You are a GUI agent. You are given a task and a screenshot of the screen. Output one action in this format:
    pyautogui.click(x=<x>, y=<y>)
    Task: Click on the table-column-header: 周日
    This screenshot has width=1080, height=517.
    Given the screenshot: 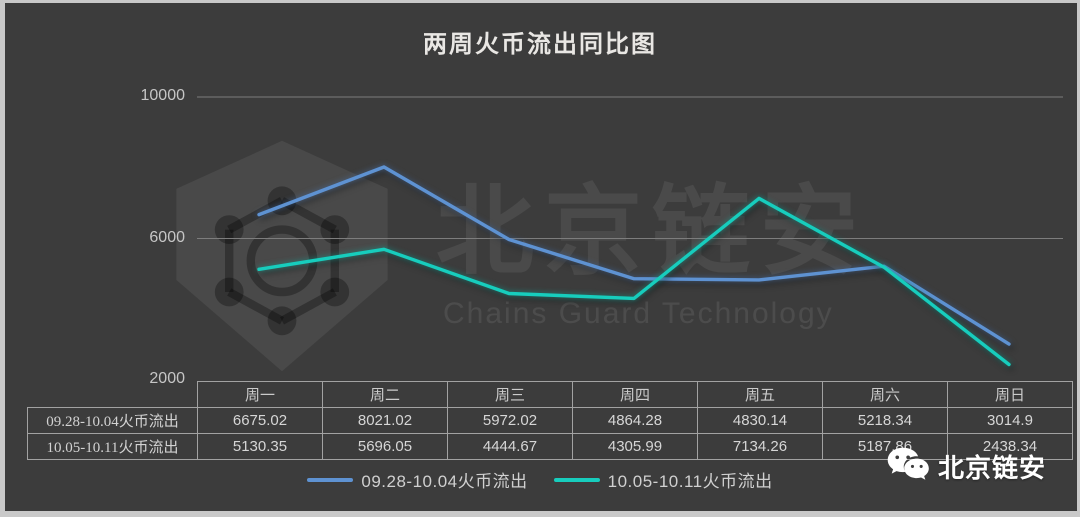 What is the action you would take?
    pyautogui.click(x=1010, y=394)
    